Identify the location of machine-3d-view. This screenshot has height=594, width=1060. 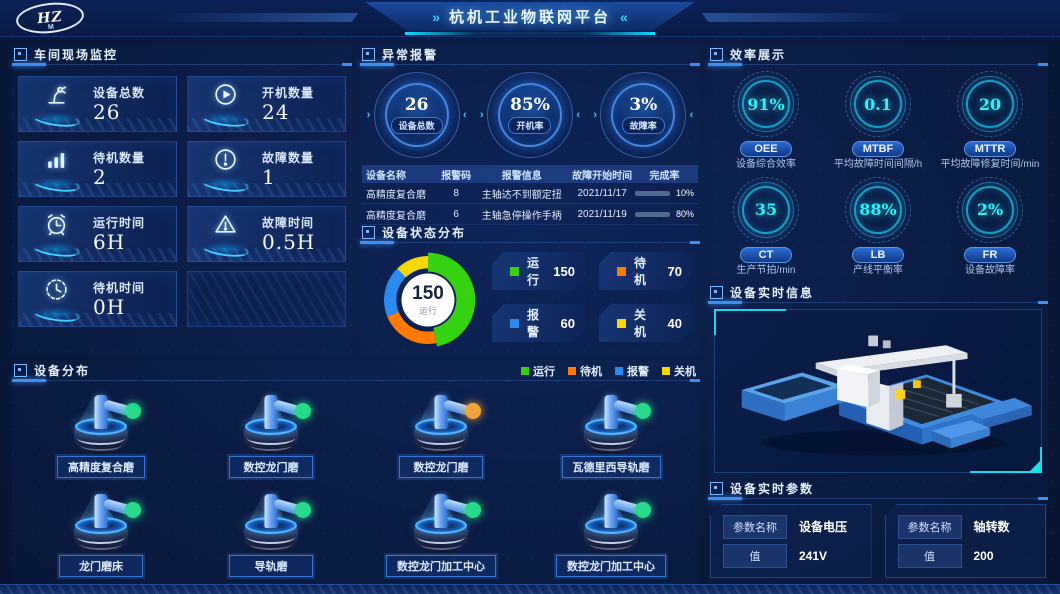
(878, 391).